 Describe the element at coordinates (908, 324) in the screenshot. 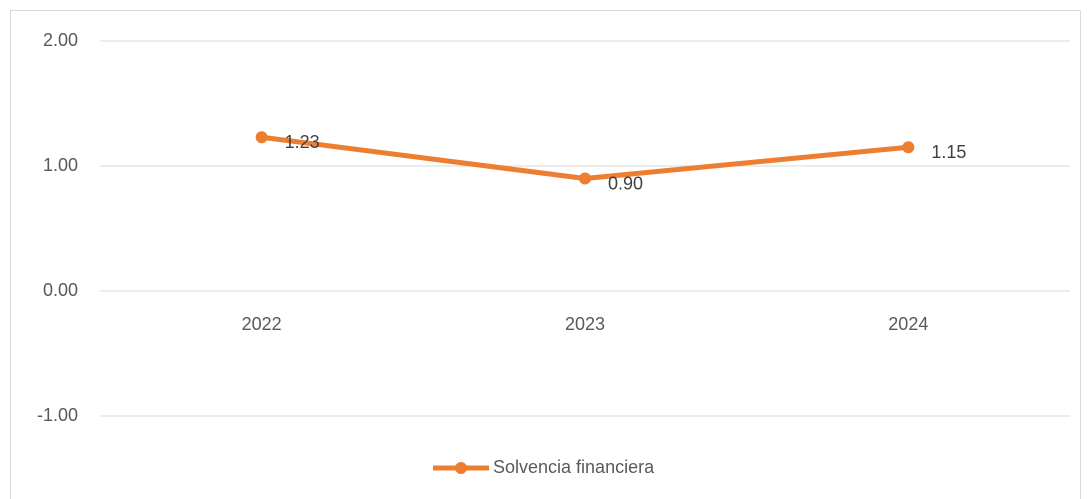

I see `x-tick-label: 2024` at that location.